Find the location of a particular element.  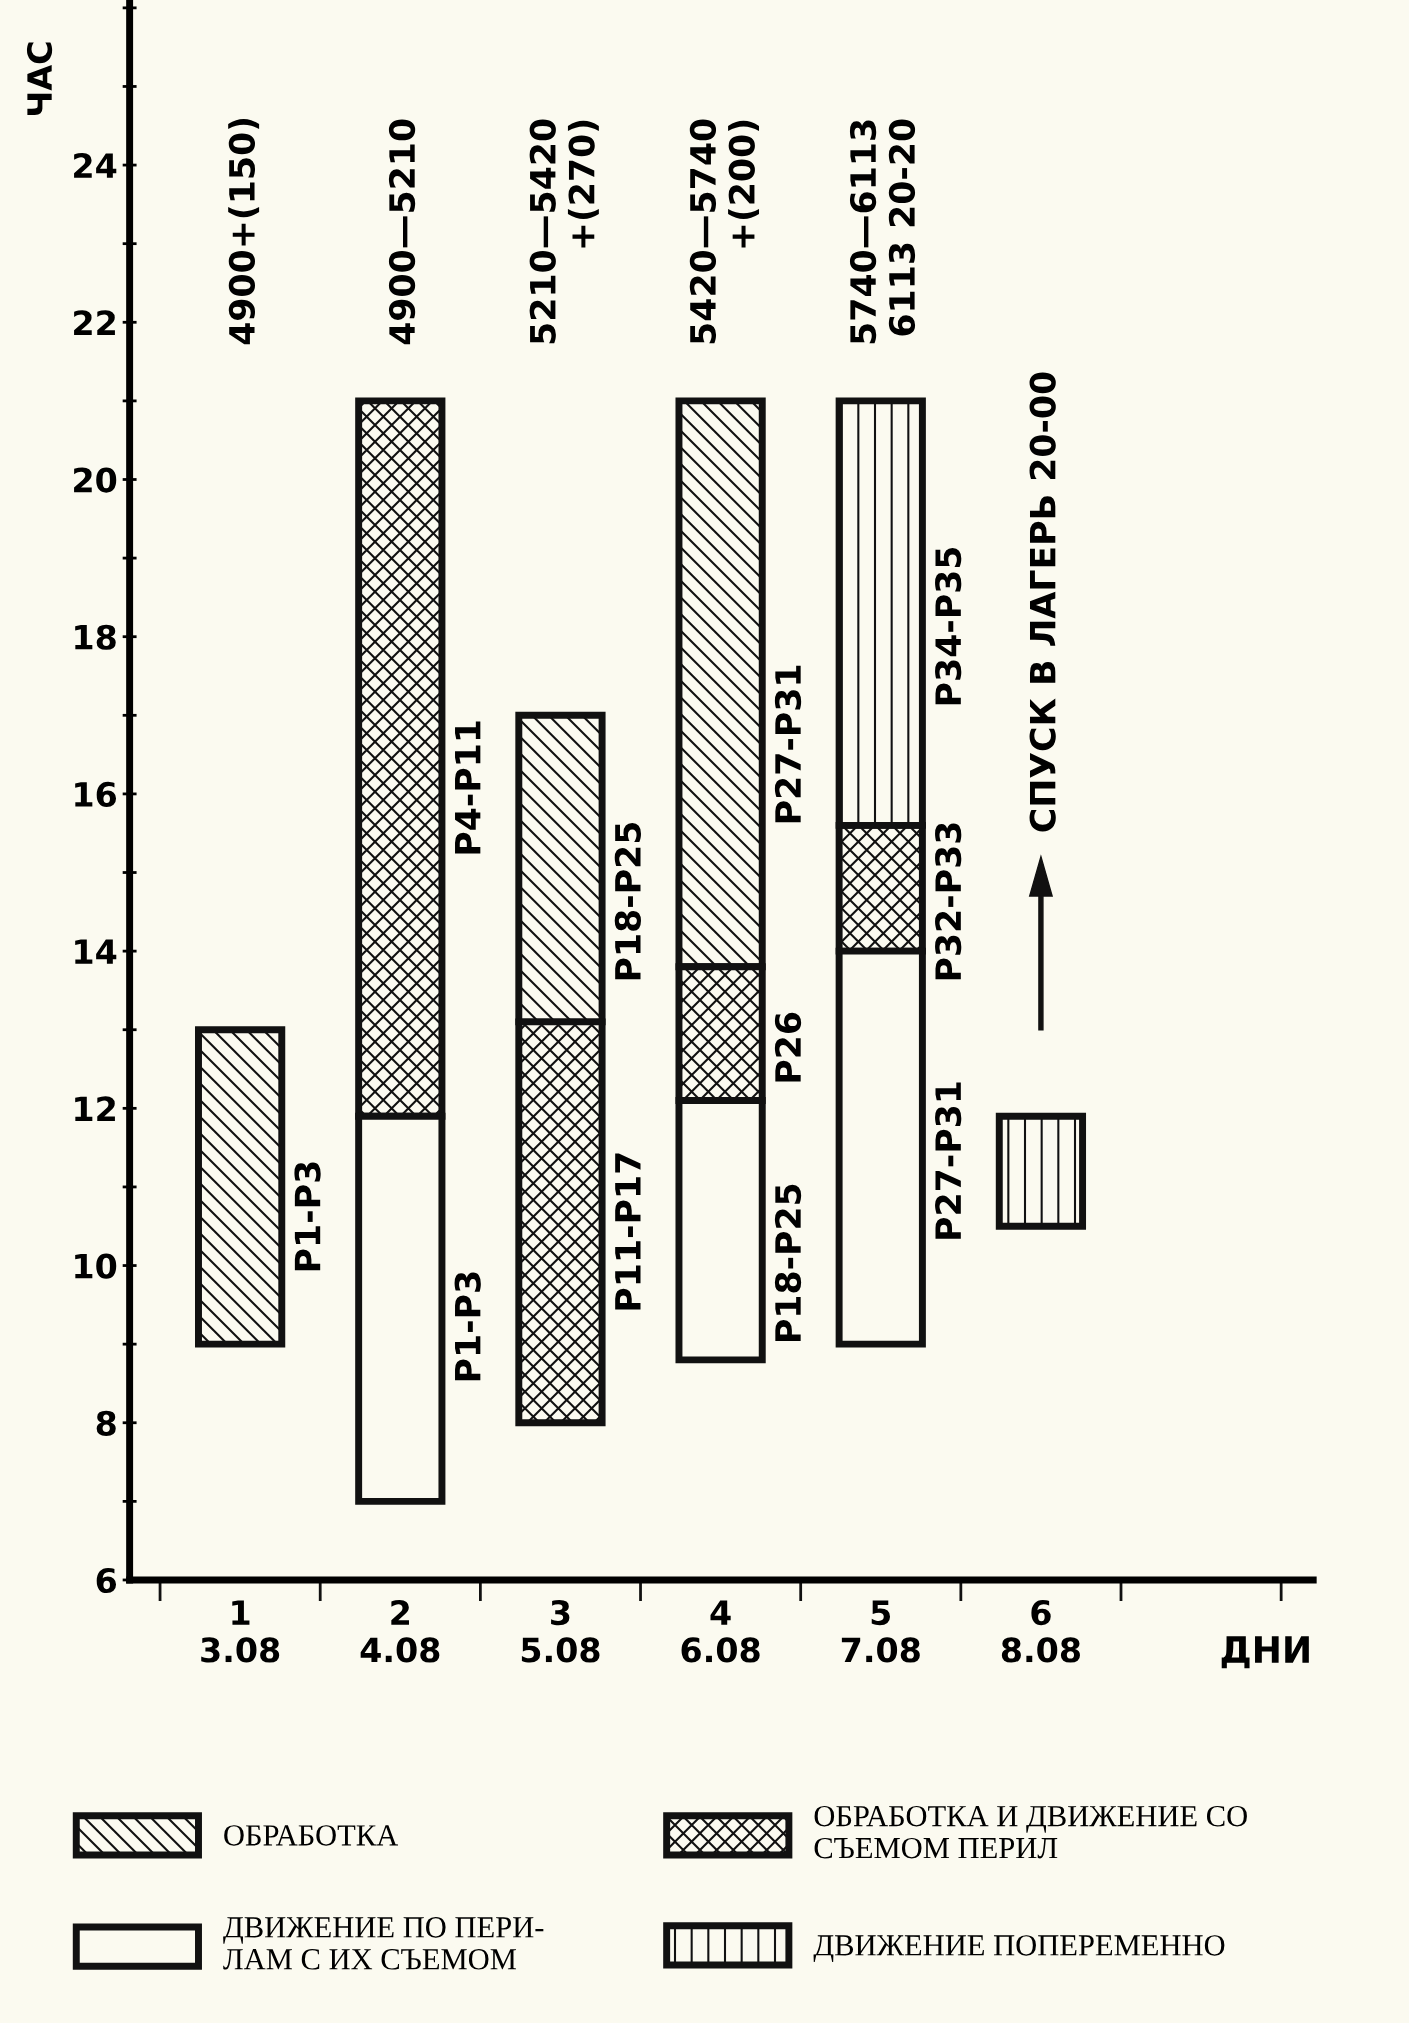

y-tick-label: 22 is located at coordinates (94, 322).